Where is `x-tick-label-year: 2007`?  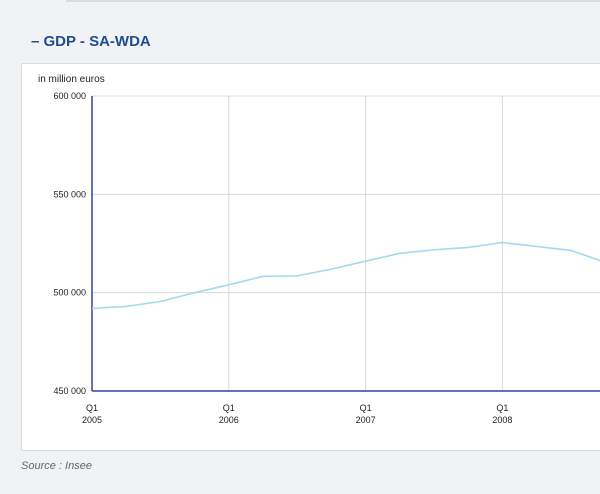 x-tick-label-year: 2007 is located at coordinates (366, 420).